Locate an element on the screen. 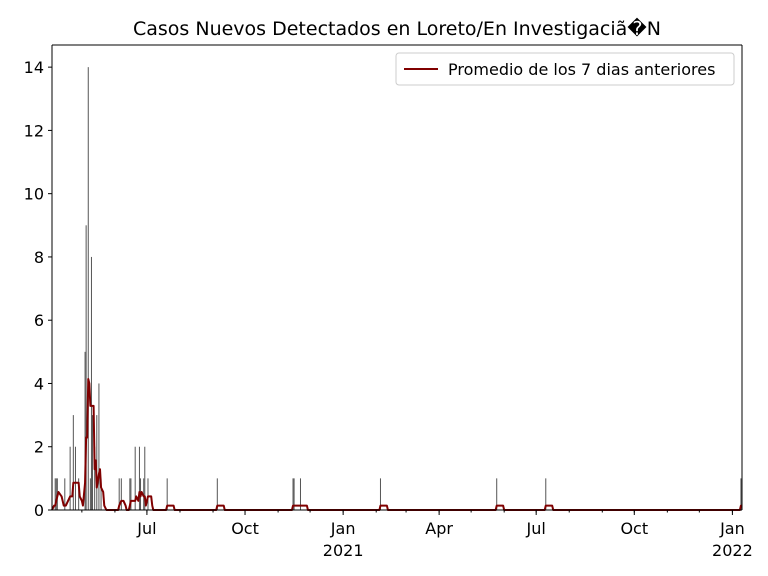 Image resolution: width=768 pixels, height=576 pixels. y-tick-label: 8 is located at coordinates (39, 257).